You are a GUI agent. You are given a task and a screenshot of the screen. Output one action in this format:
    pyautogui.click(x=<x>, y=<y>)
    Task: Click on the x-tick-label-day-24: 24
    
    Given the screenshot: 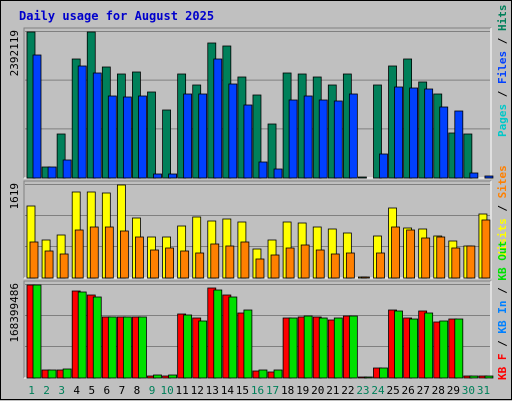 What is the action you would take?
    pyautogui.click(x=378, y=390)
    